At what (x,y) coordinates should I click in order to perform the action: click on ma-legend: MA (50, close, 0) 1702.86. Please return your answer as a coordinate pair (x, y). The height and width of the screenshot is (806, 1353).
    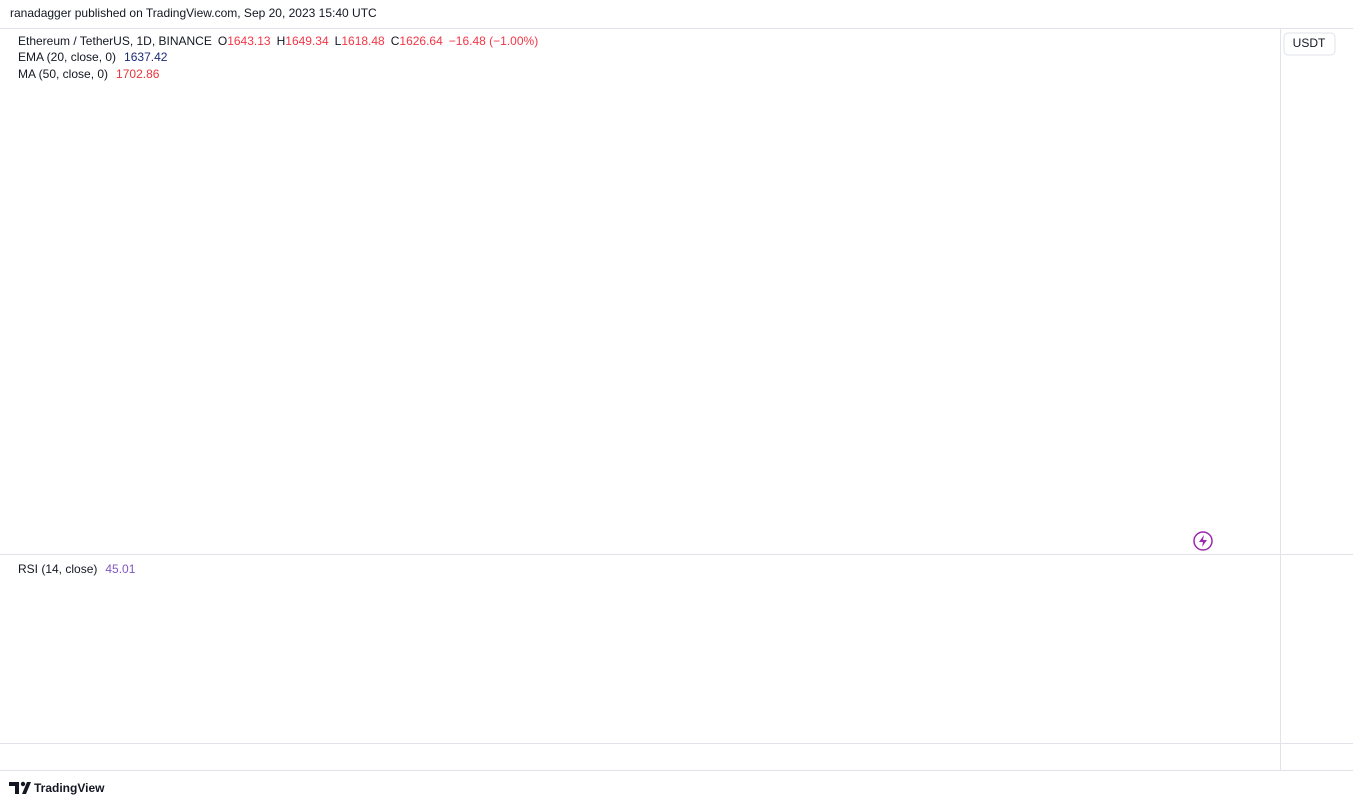
    Looking at the image, I should click on (89, 74).